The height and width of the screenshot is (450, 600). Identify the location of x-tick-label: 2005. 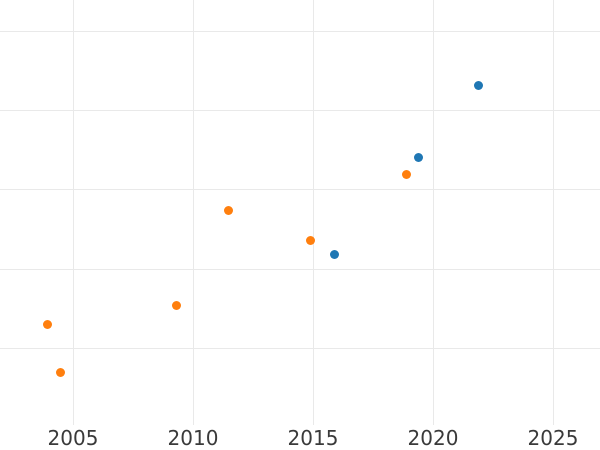
(73, 438).